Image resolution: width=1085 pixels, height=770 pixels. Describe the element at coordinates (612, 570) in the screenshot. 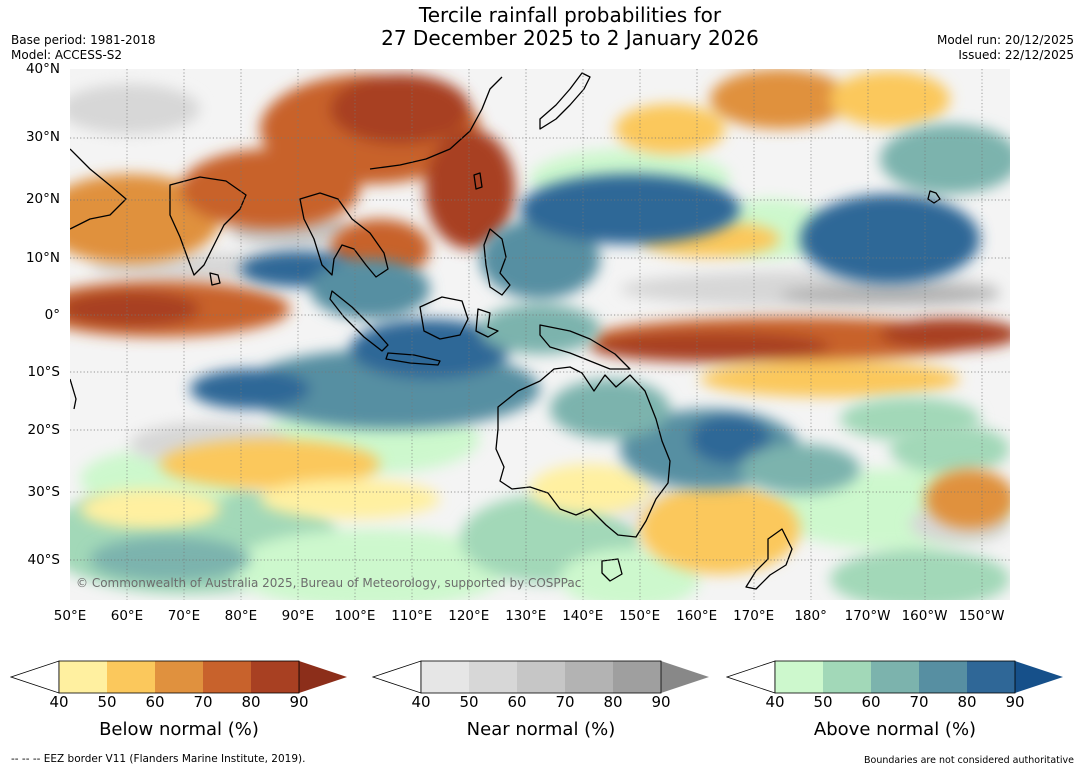

I see `tasmania-outline` at that location.